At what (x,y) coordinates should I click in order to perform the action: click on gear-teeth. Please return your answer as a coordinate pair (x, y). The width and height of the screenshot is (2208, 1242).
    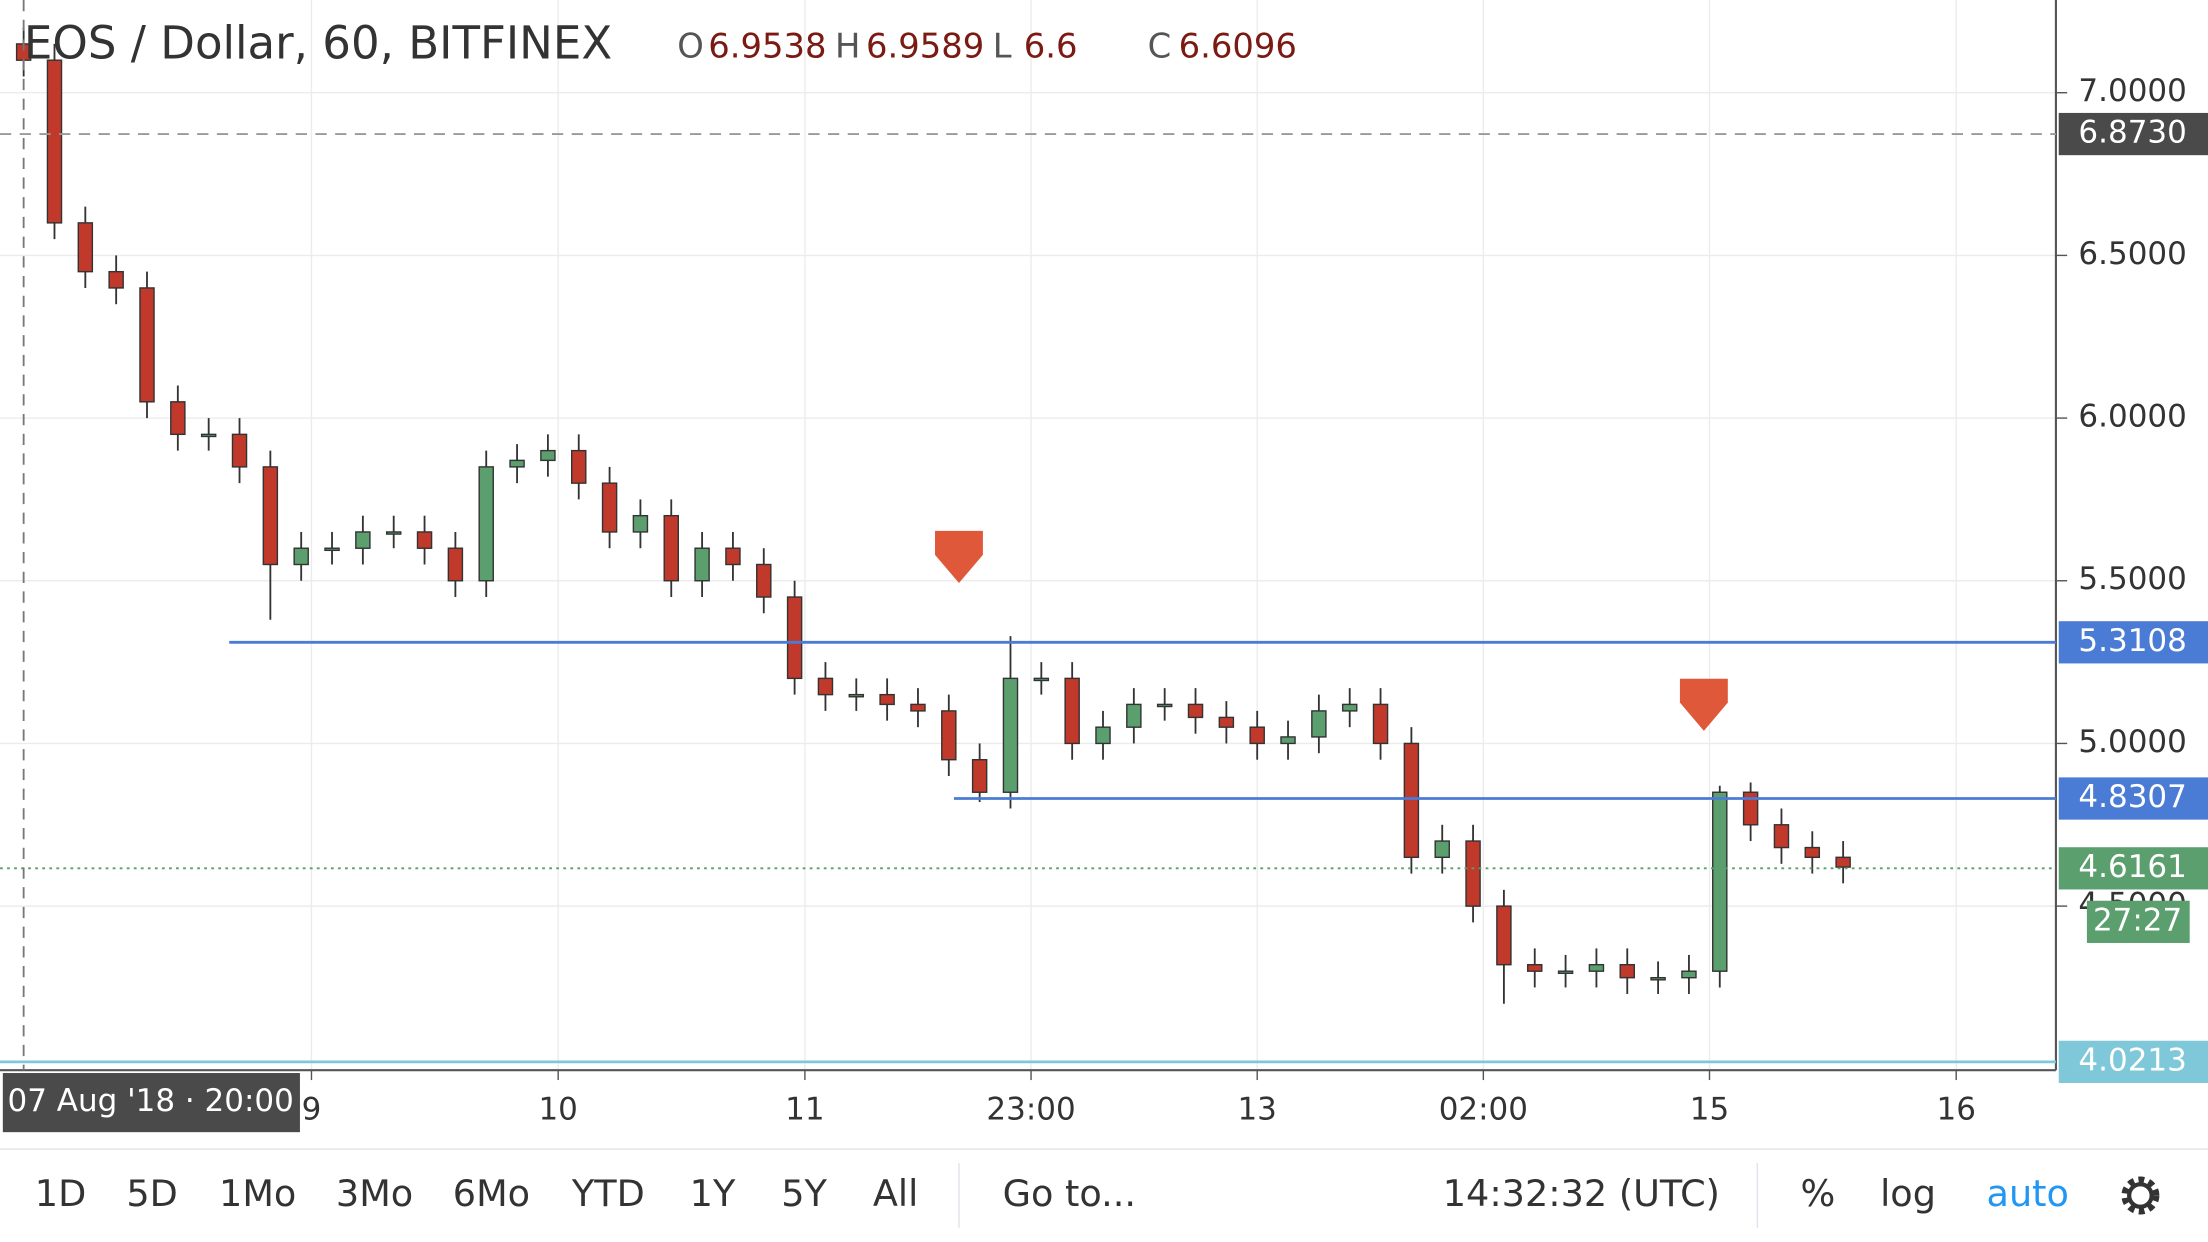
    Looking at the image, I should click on (2140, 1195).